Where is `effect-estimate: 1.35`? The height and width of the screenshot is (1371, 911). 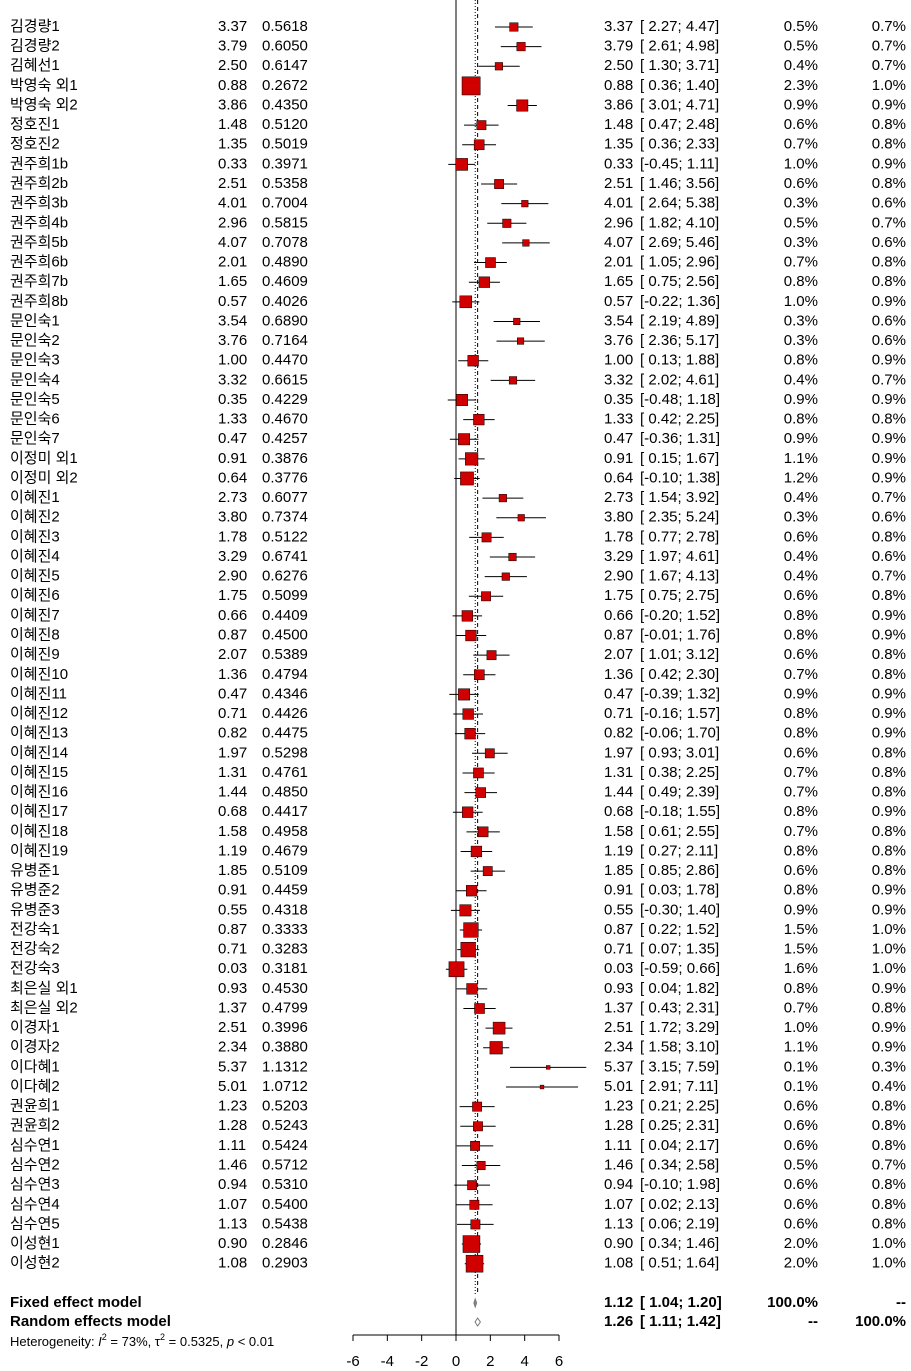 effect-estimate: 1.35 is located at coordinates (618, 144).